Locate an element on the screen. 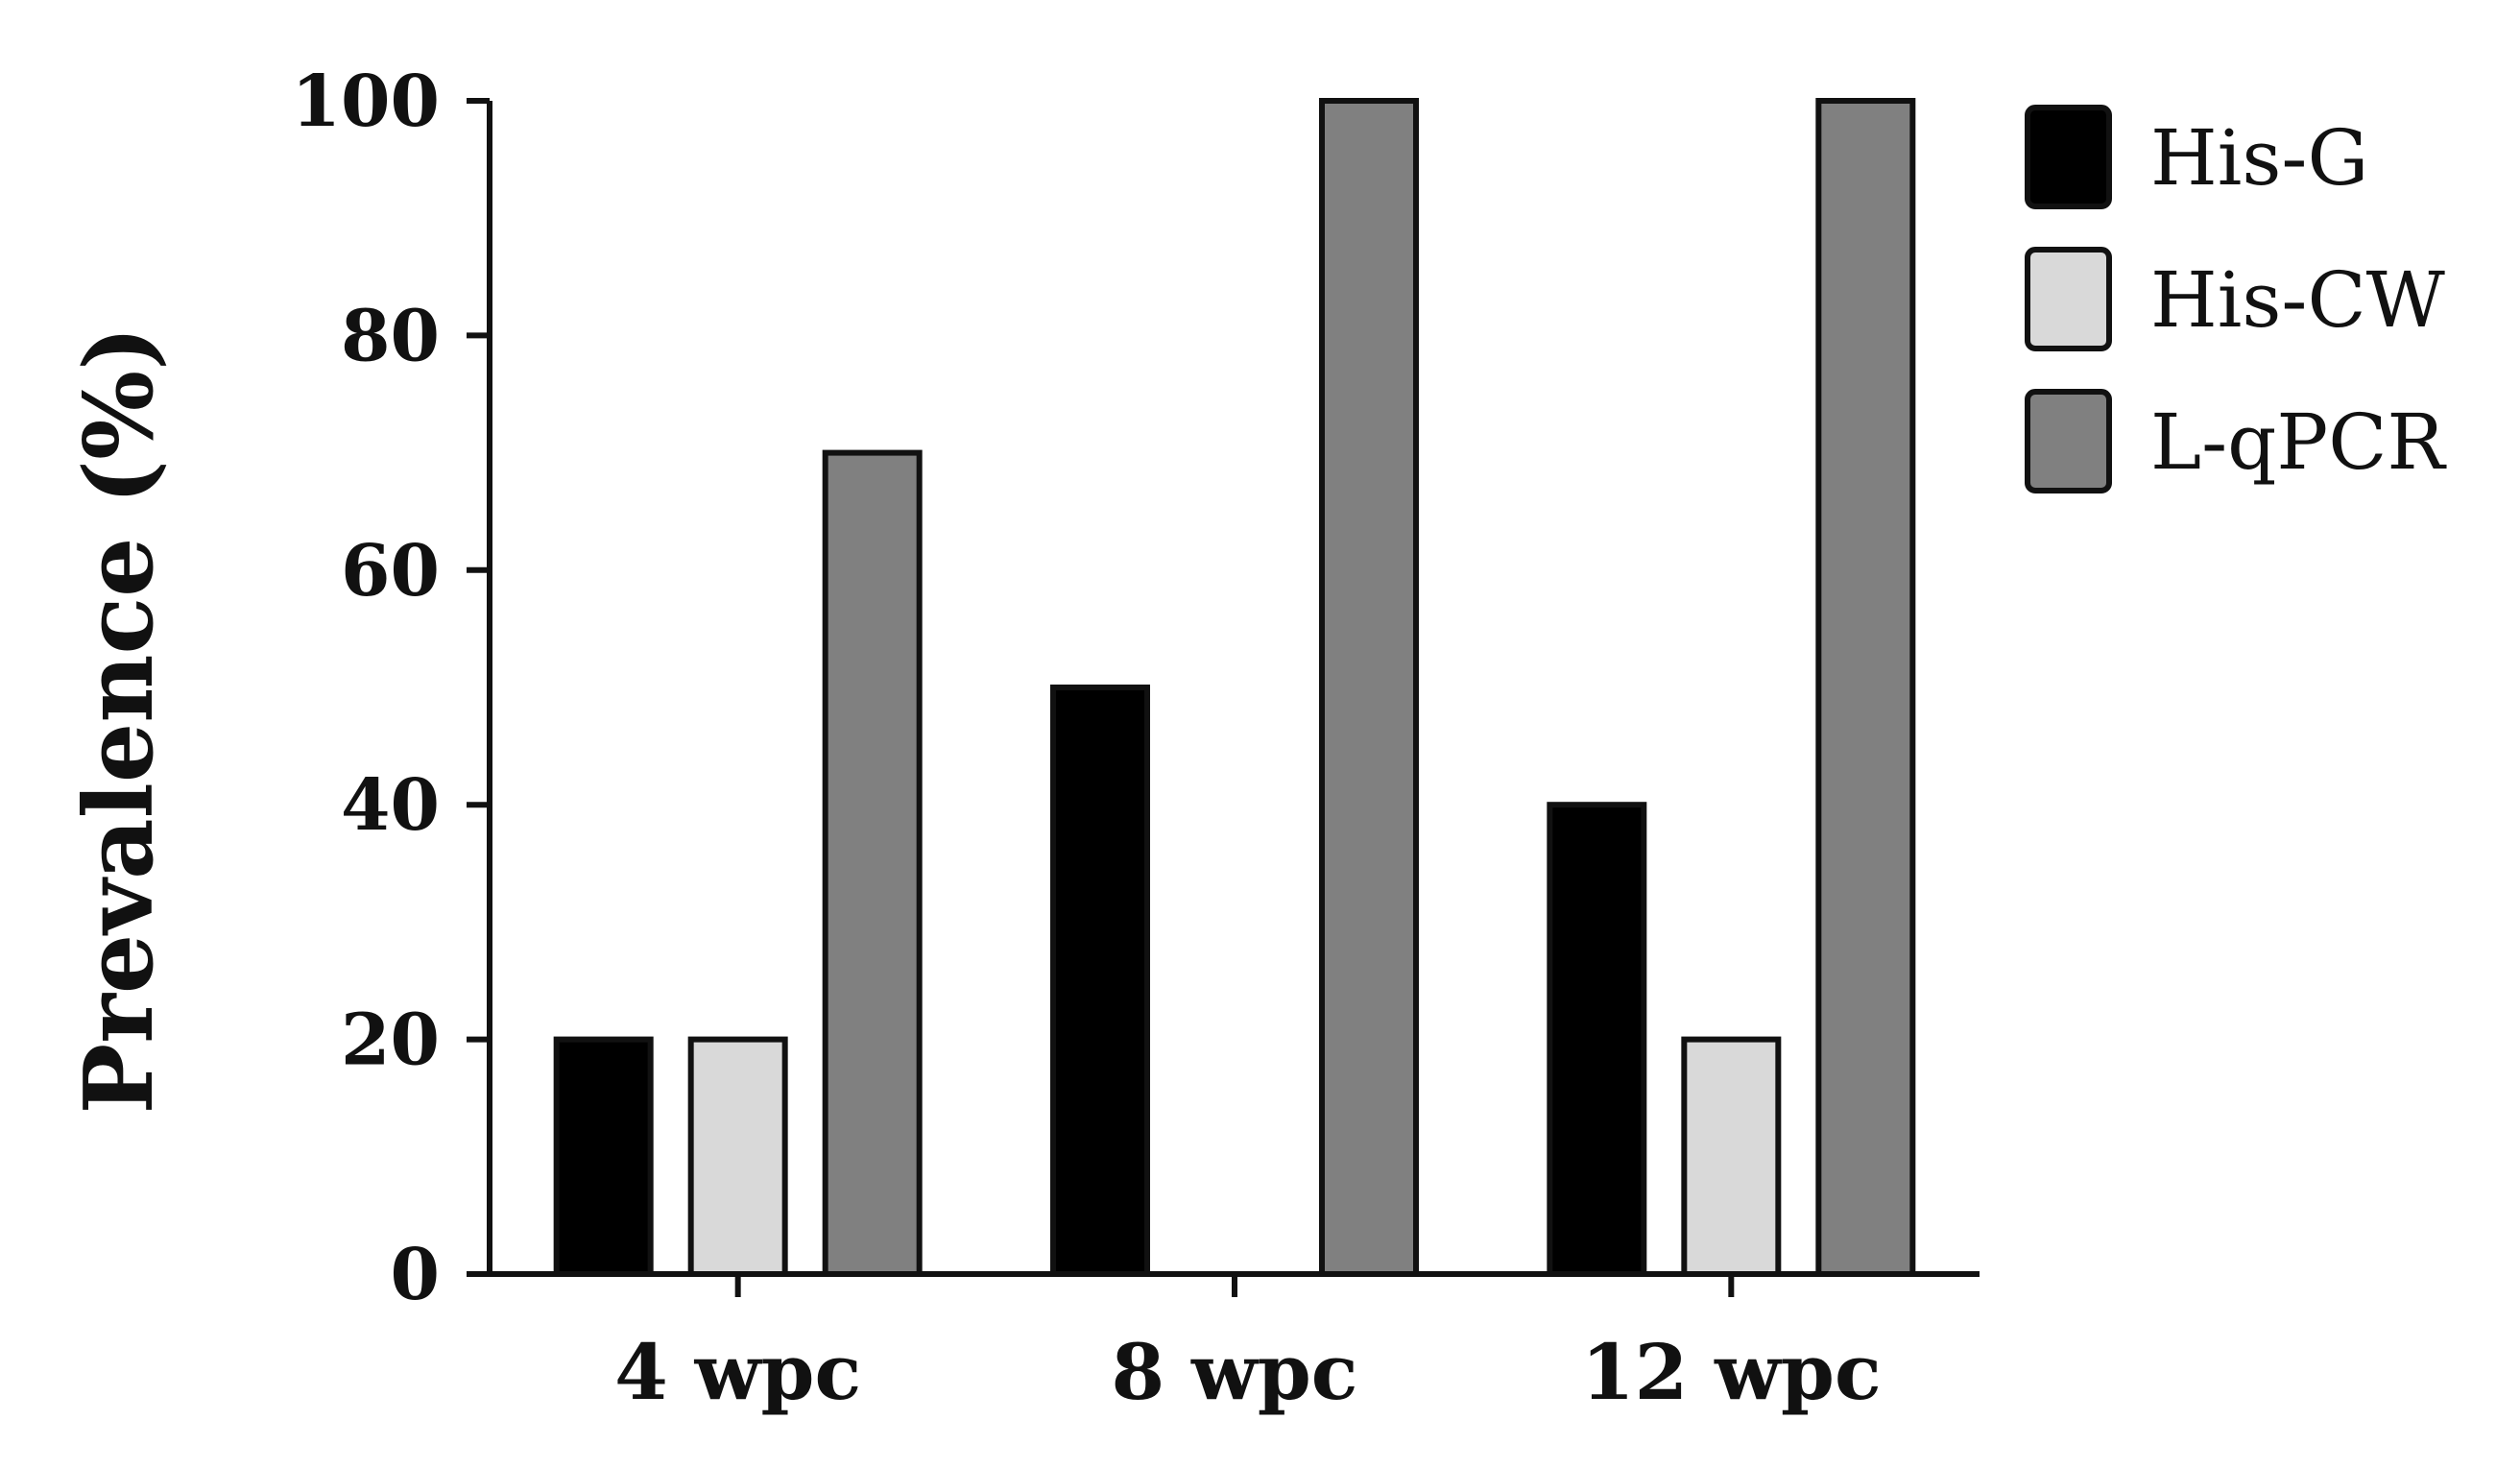 This screenshot has height=1468, width=2520. y-tick-label: 0 is located at coordinates (416, 1275).